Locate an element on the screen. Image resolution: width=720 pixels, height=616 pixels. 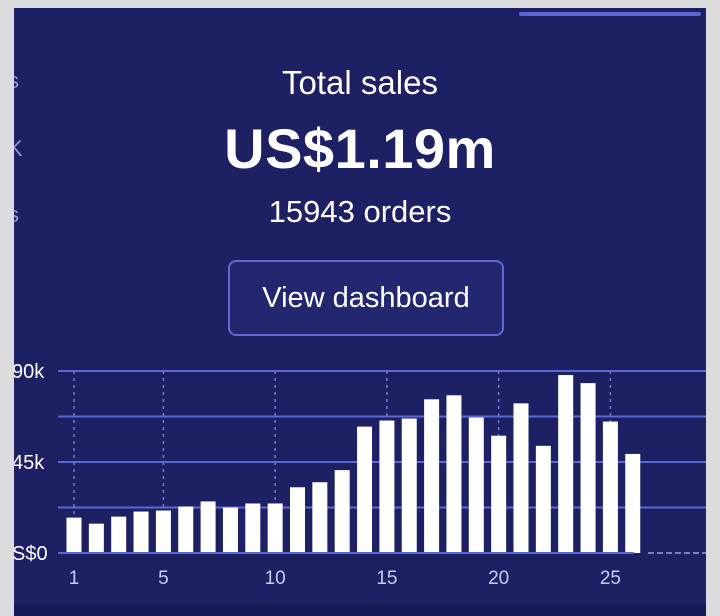
orders-count: 15943 orders is located at coordinates (360, 211).